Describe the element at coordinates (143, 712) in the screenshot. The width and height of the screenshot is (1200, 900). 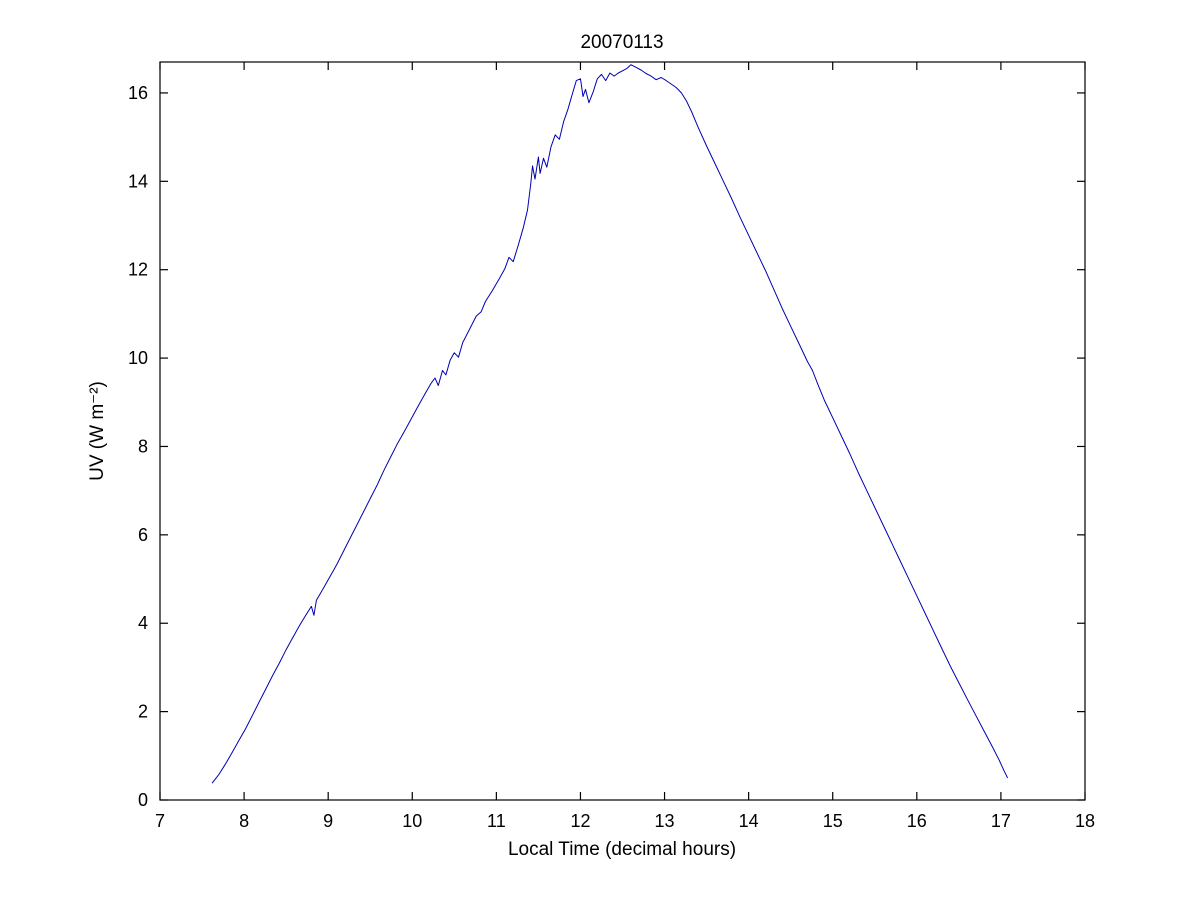
I see `y-tick-label: 2` at that location.